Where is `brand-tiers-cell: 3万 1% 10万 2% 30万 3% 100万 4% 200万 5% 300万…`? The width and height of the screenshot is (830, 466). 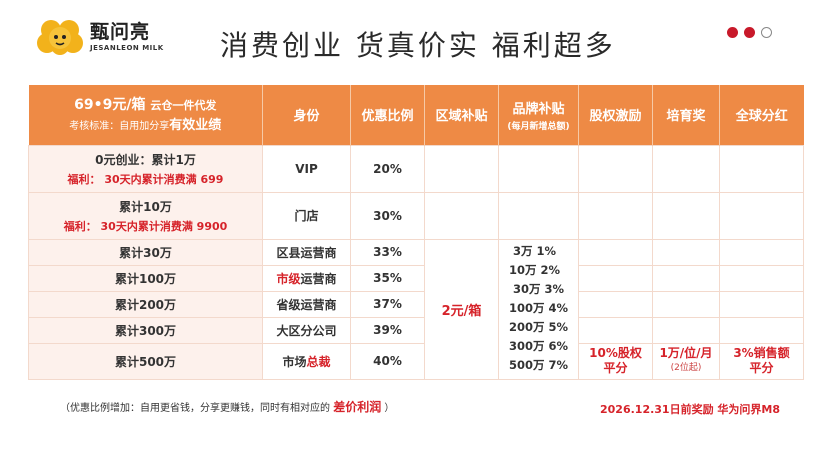
brand-tiers-cell: 3万 1% 10万 2% 30万 3% 100万 4% 200万 5% 300万… is located at coordinates (538, 309).